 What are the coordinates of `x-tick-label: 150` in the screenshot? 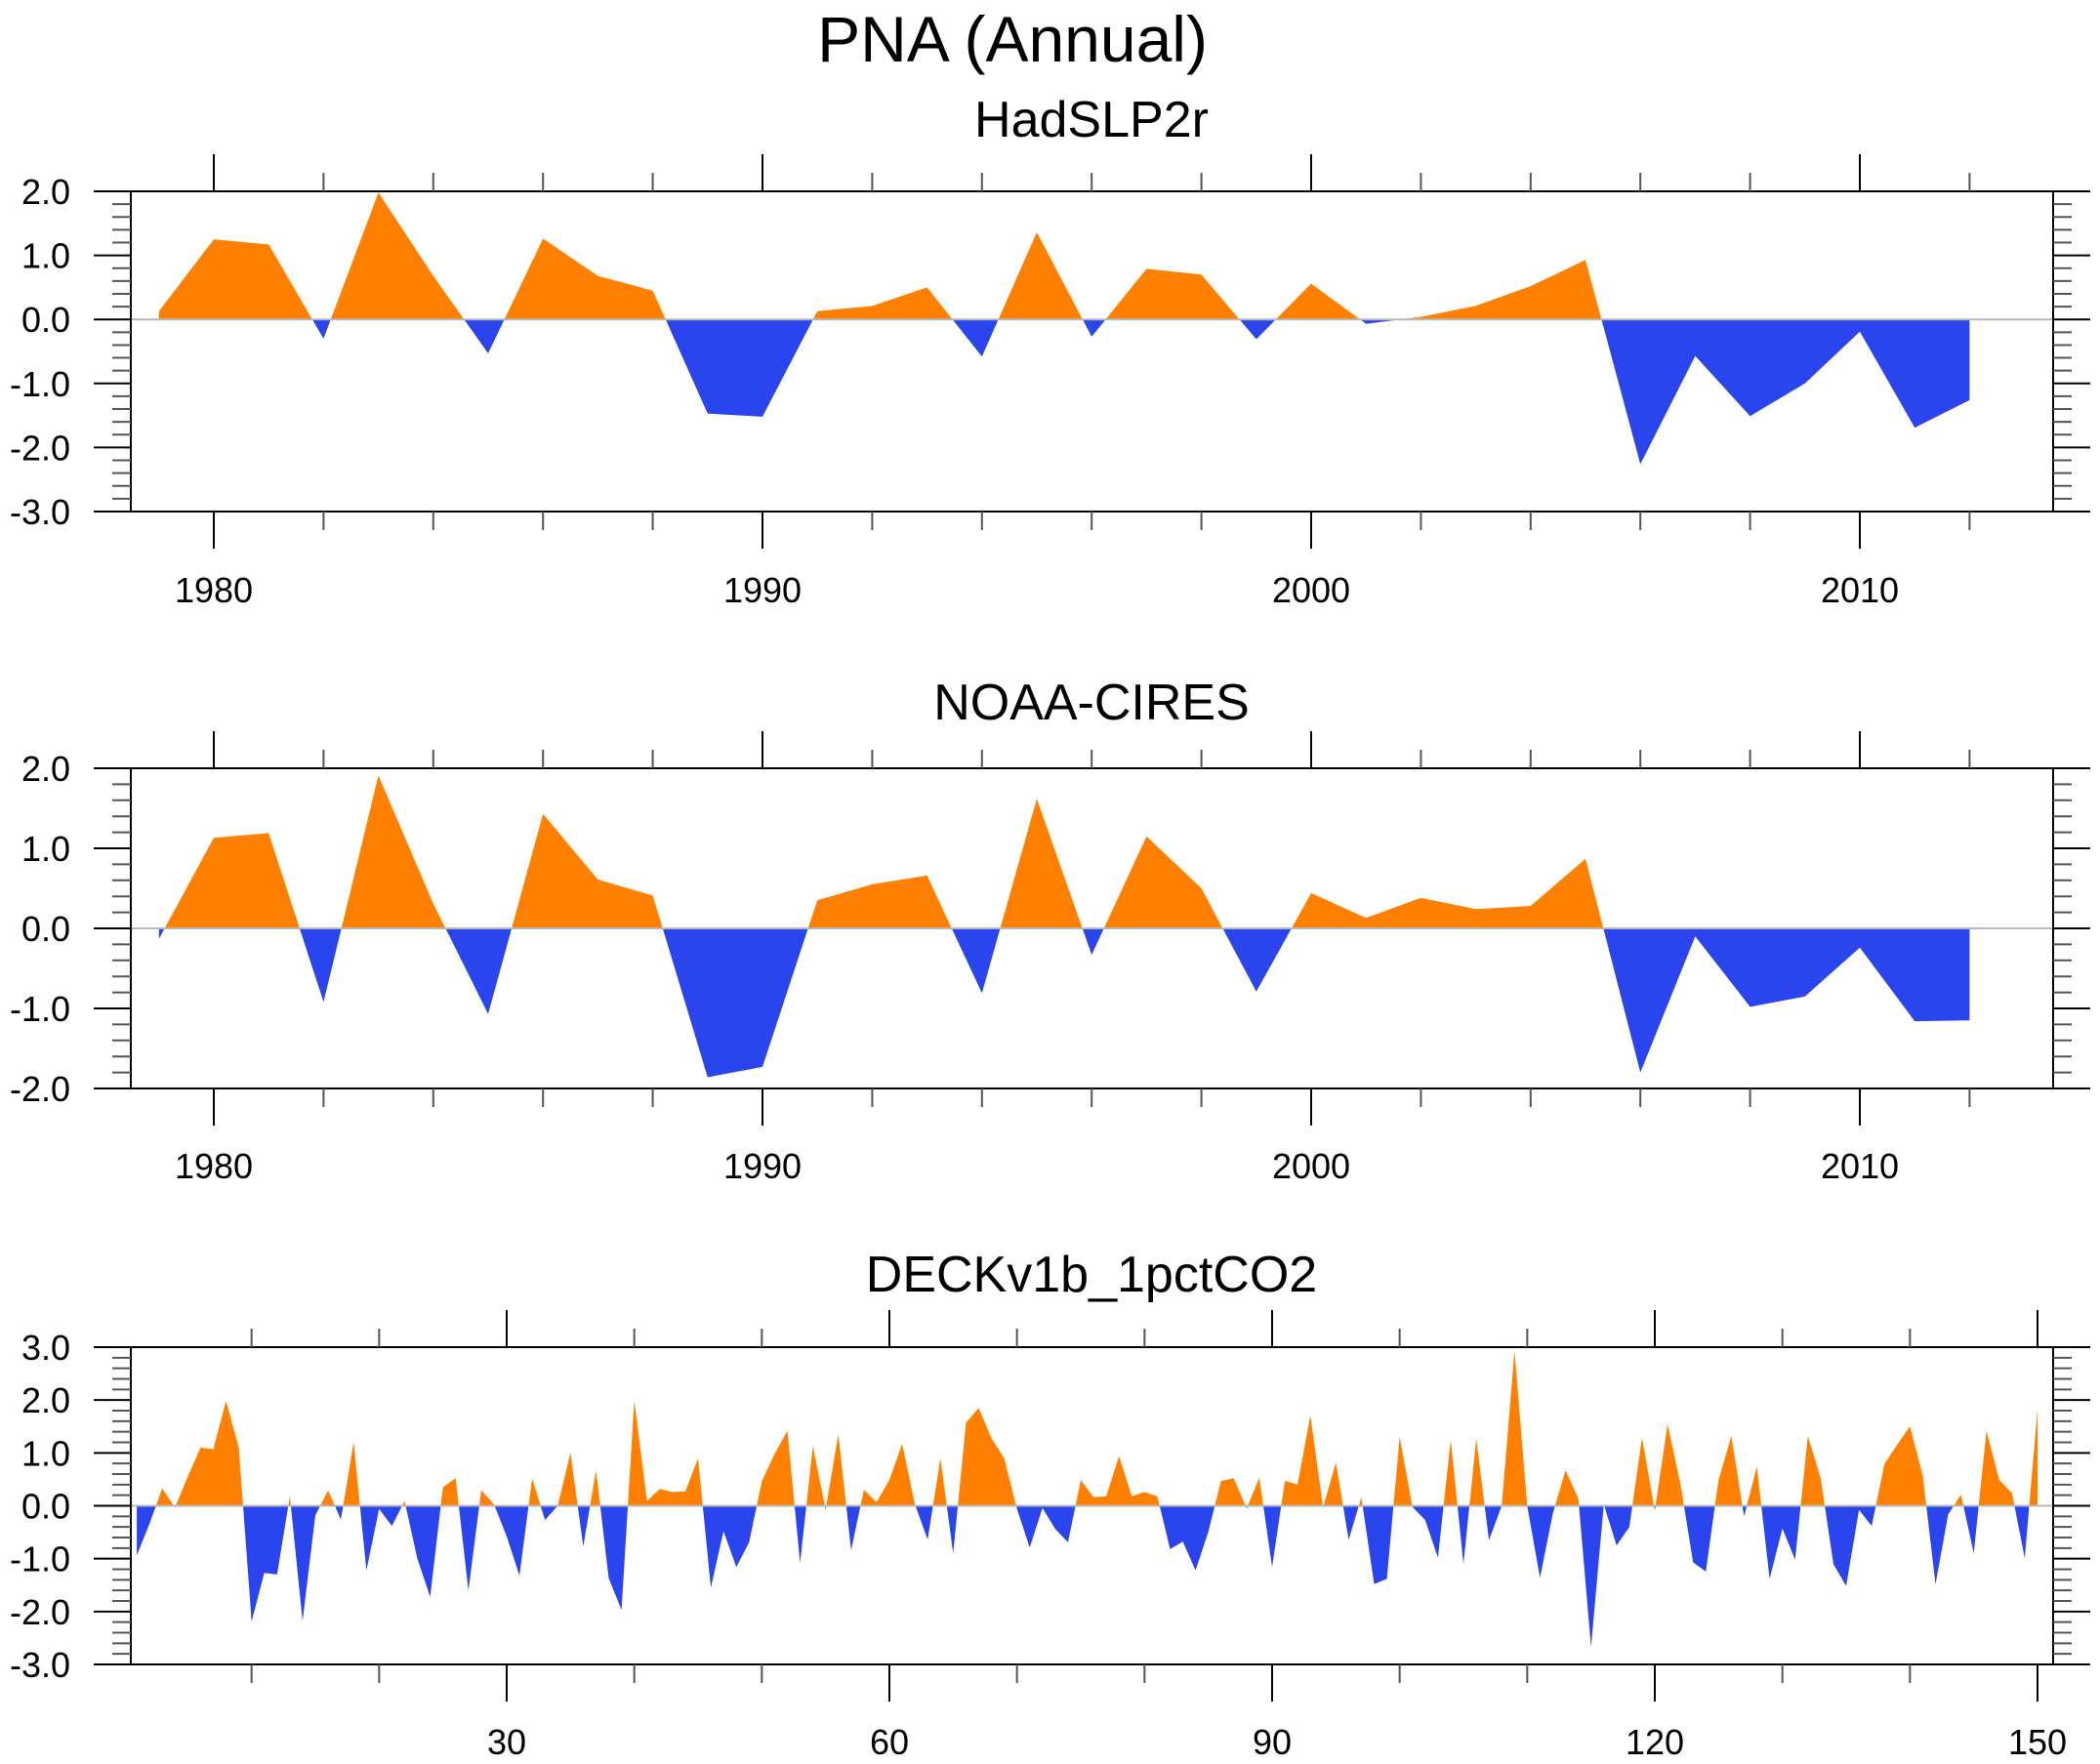 It's located at (2037, 1742).